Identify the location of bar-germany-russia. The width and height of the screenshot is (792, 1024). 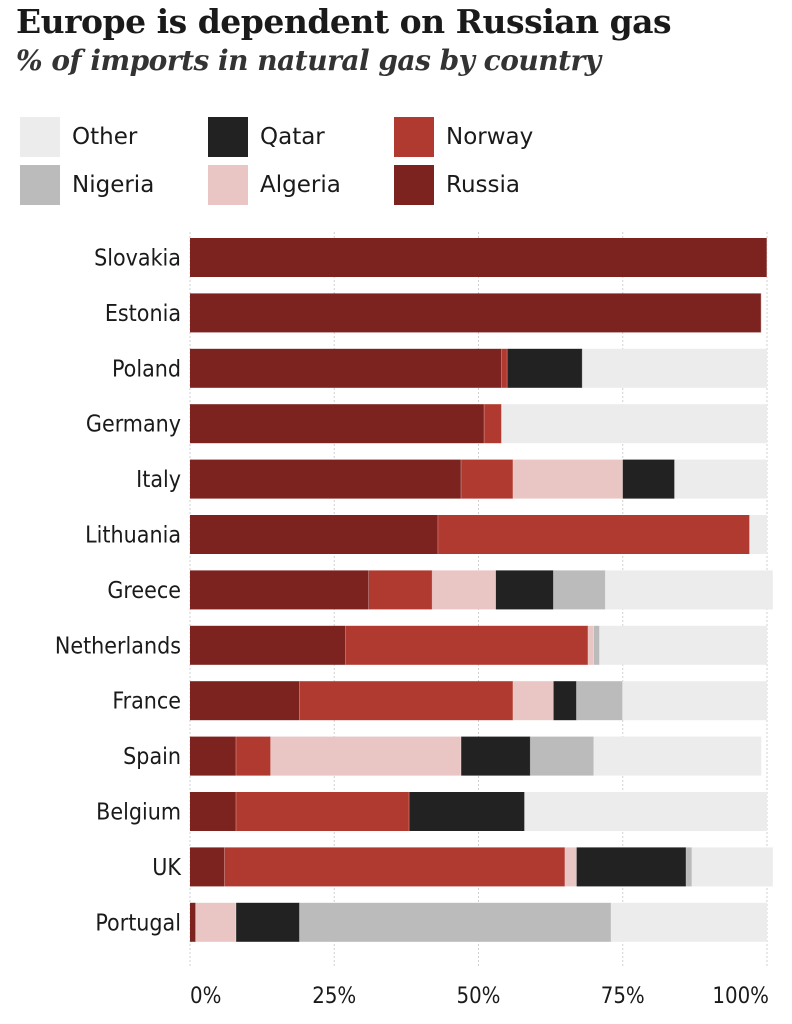
(337, 424).